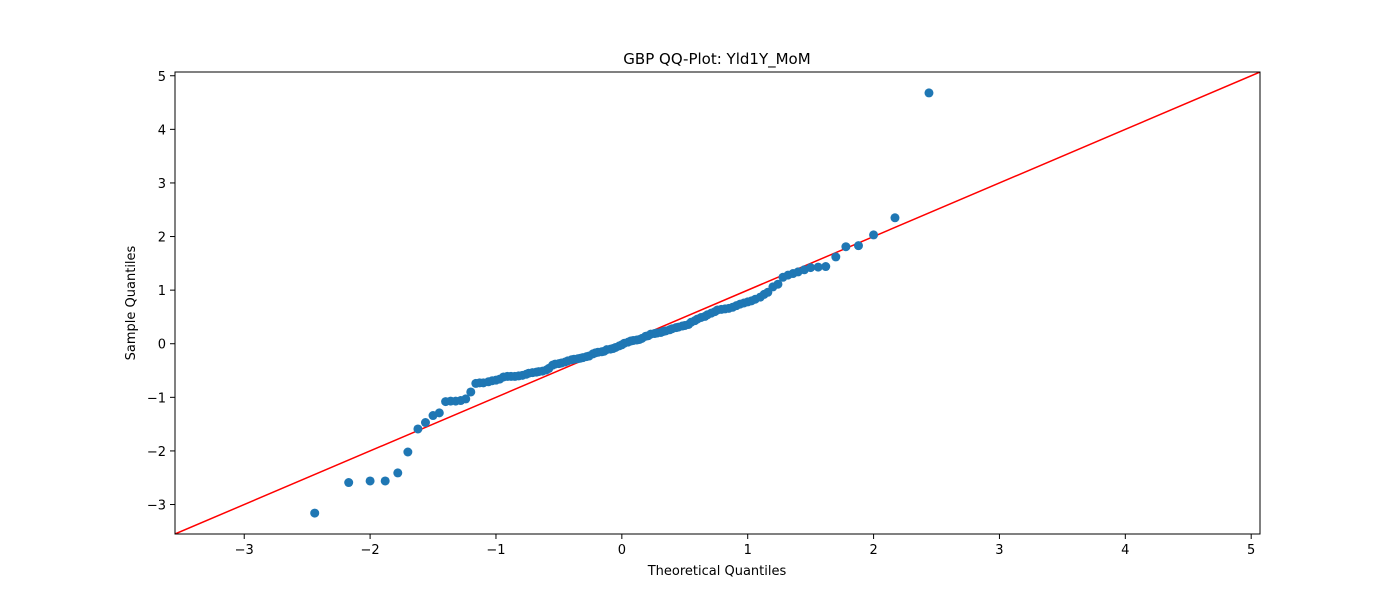  Describe the element at coordinates (162, 238) in the screenshot. I see `y-tick-label: 2` at that location.